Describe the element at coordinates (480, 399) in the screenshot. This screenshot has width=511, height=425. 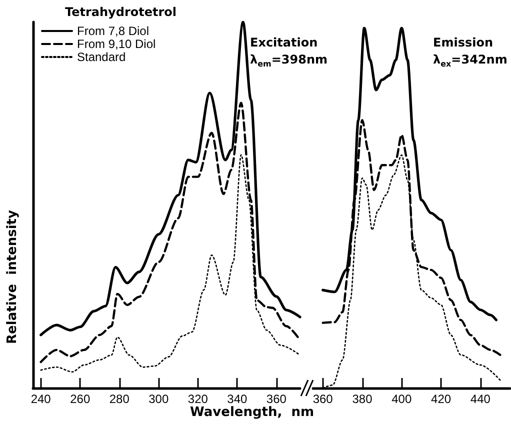
I see `x-tick-label: 440` at that location.